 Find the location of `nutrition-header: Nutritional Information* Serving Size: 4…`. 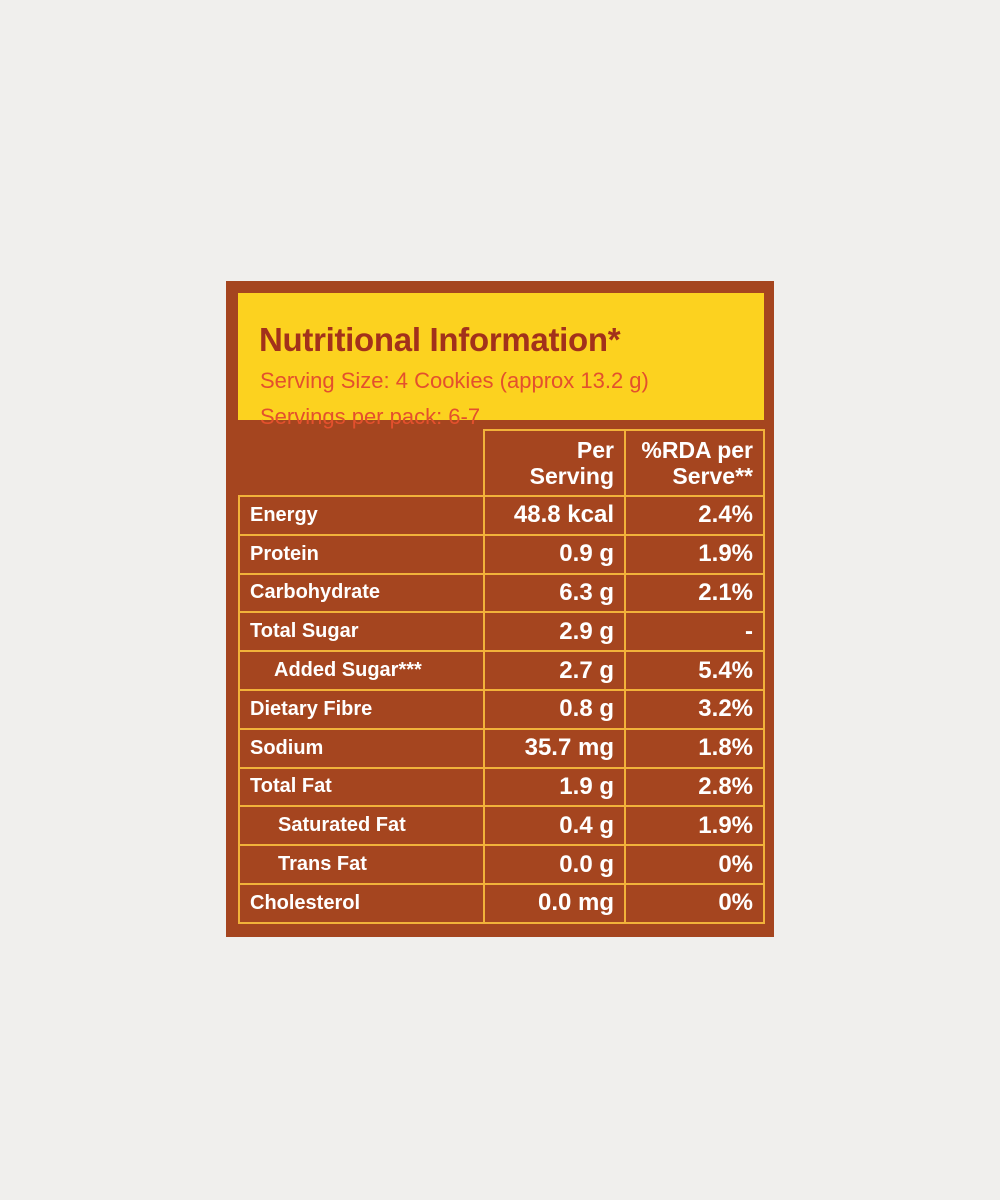

nutrition-header: Nutritional Information* Serving Size: 4… is located at coordinates (501, 361).